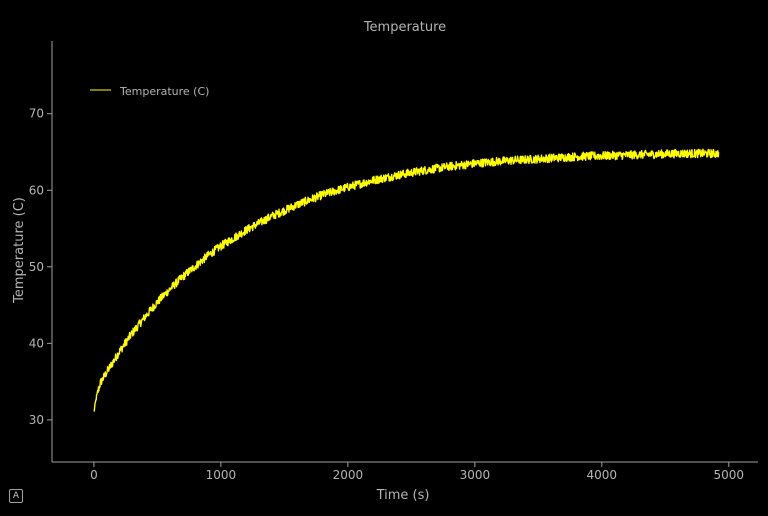 Image resolution: width=768 pixels, height=516 pixels. Describe the element at coordinates (36, 420) in the screenshot. I see `y-tick-label: 30` at that location.